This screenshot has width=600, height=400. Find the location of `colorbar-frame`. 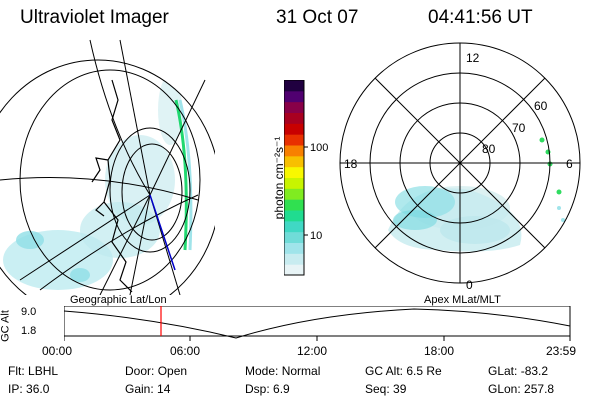

colorbar-frame is located at coordinates (294, 178).